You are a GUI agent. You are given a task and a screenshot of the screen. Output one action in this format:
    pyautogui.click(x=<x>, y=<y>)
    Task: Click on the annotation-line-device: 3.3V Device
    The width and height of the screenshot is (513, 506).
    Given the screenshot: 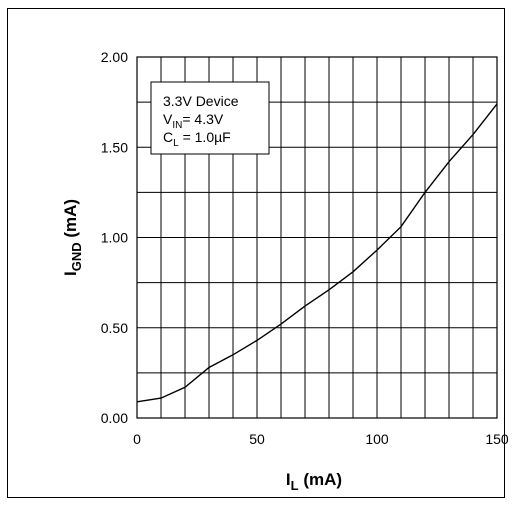 What is the action you would take?
    pyautogui.click(x=201, y=101)
    